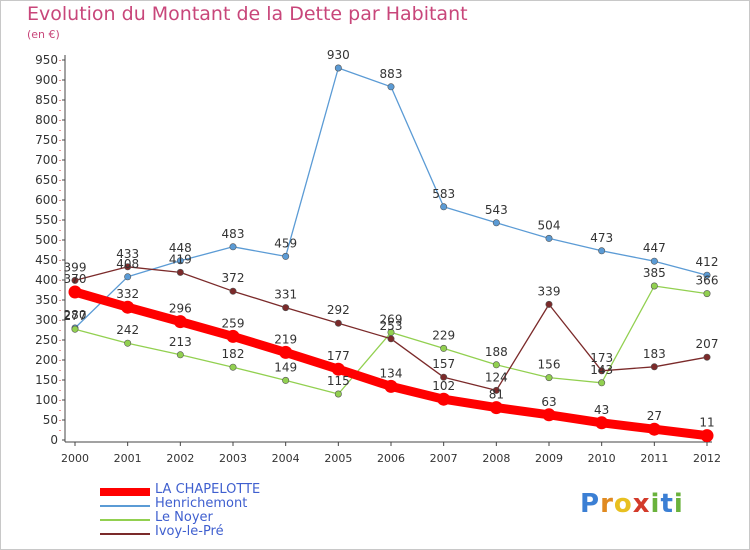  I want to click on data-label: 473, so click(601, 238).